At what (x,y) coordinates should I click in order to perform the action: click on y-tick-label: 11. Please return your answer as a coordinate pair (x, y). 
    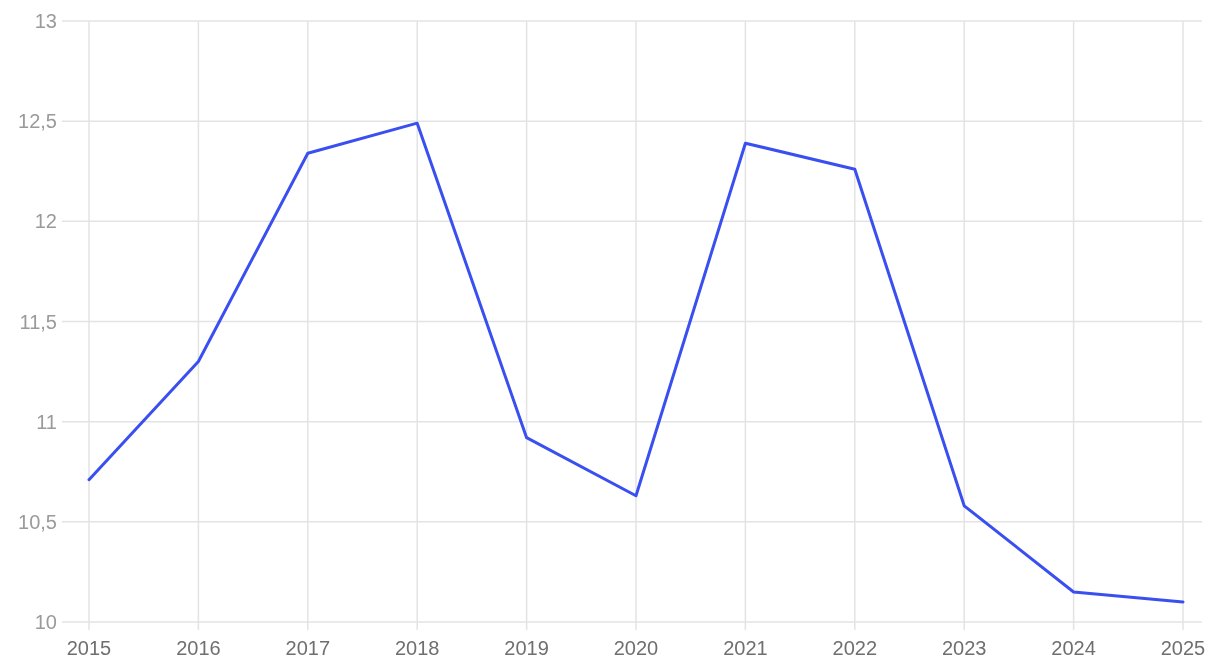
    Looking at the image, I should click on (46, 421).